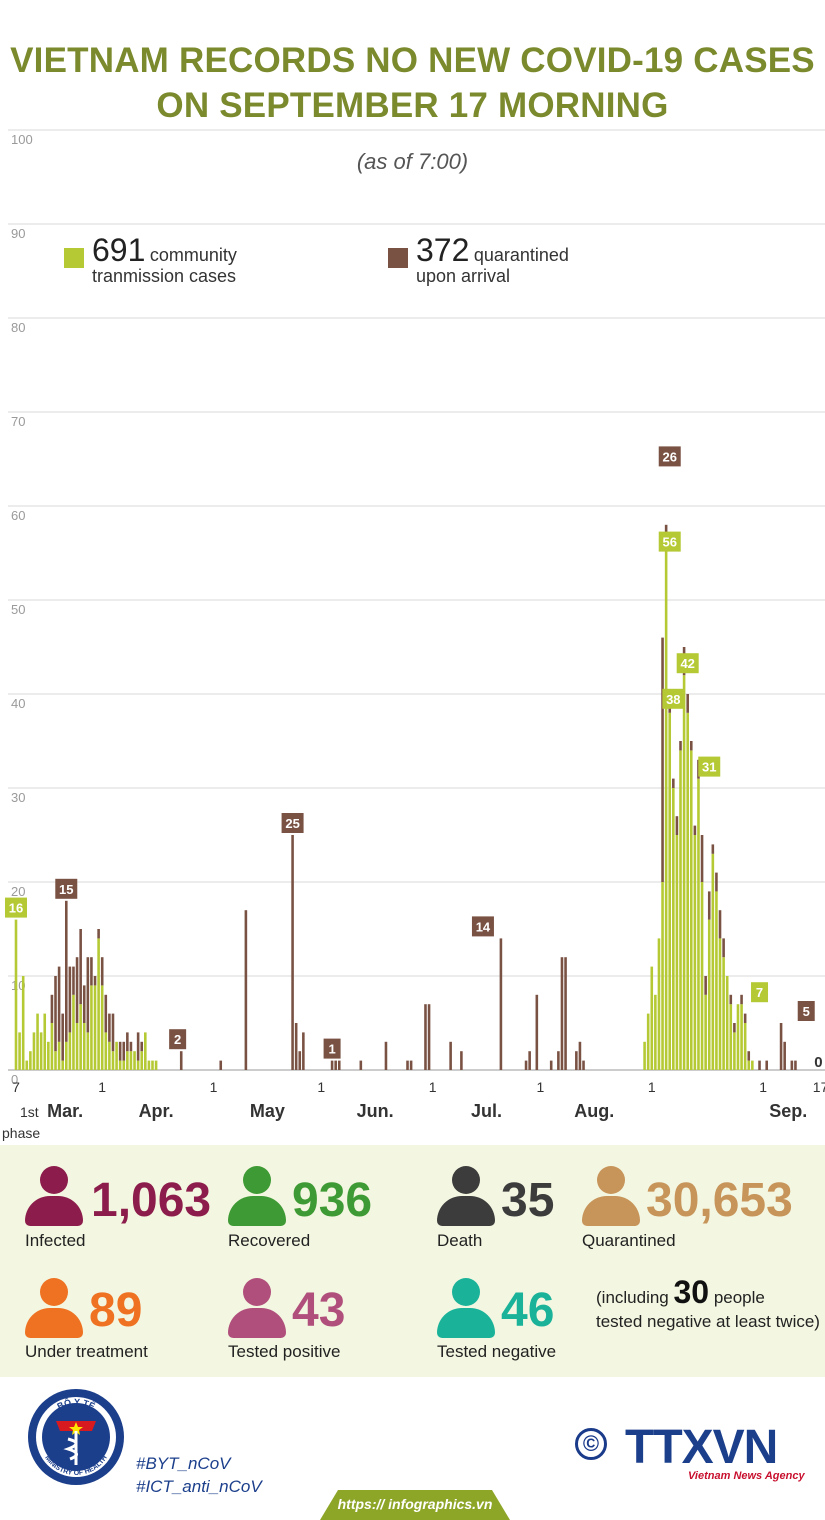 Image resolution: width=825 pixels, height=1520 pixels. What do you see at coordinates (199, 1486) in the screenshot?
I see `hashtag-ict: #ICT_anti_nCoV` at bounding box center [199, 1486].